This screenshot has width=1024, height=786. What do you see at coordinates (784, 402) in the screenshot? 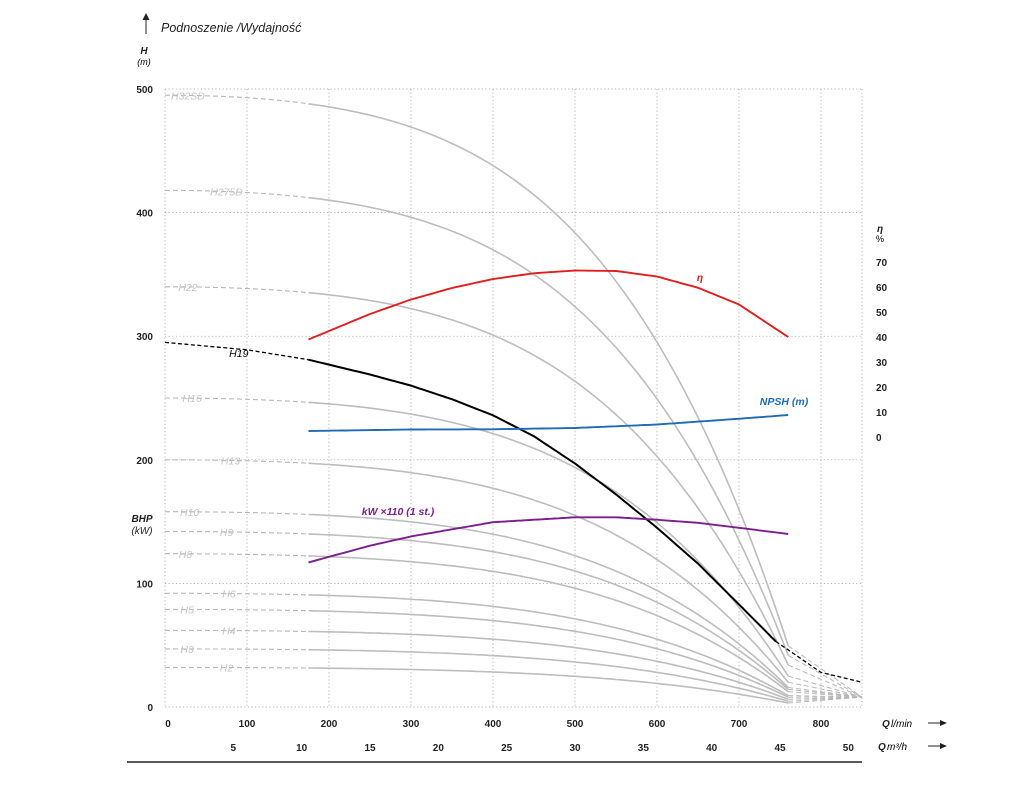
I see `series-label-npsh: NPSH (m)` at bounding box center [784, 402].